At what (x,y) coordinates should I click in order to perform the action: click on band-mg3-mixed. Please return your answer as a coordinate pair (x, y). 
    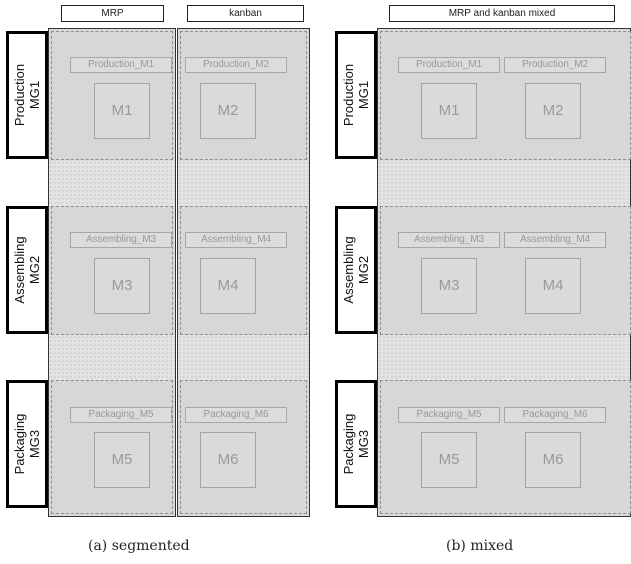
    Looking at the image, I should click on (505, 447).